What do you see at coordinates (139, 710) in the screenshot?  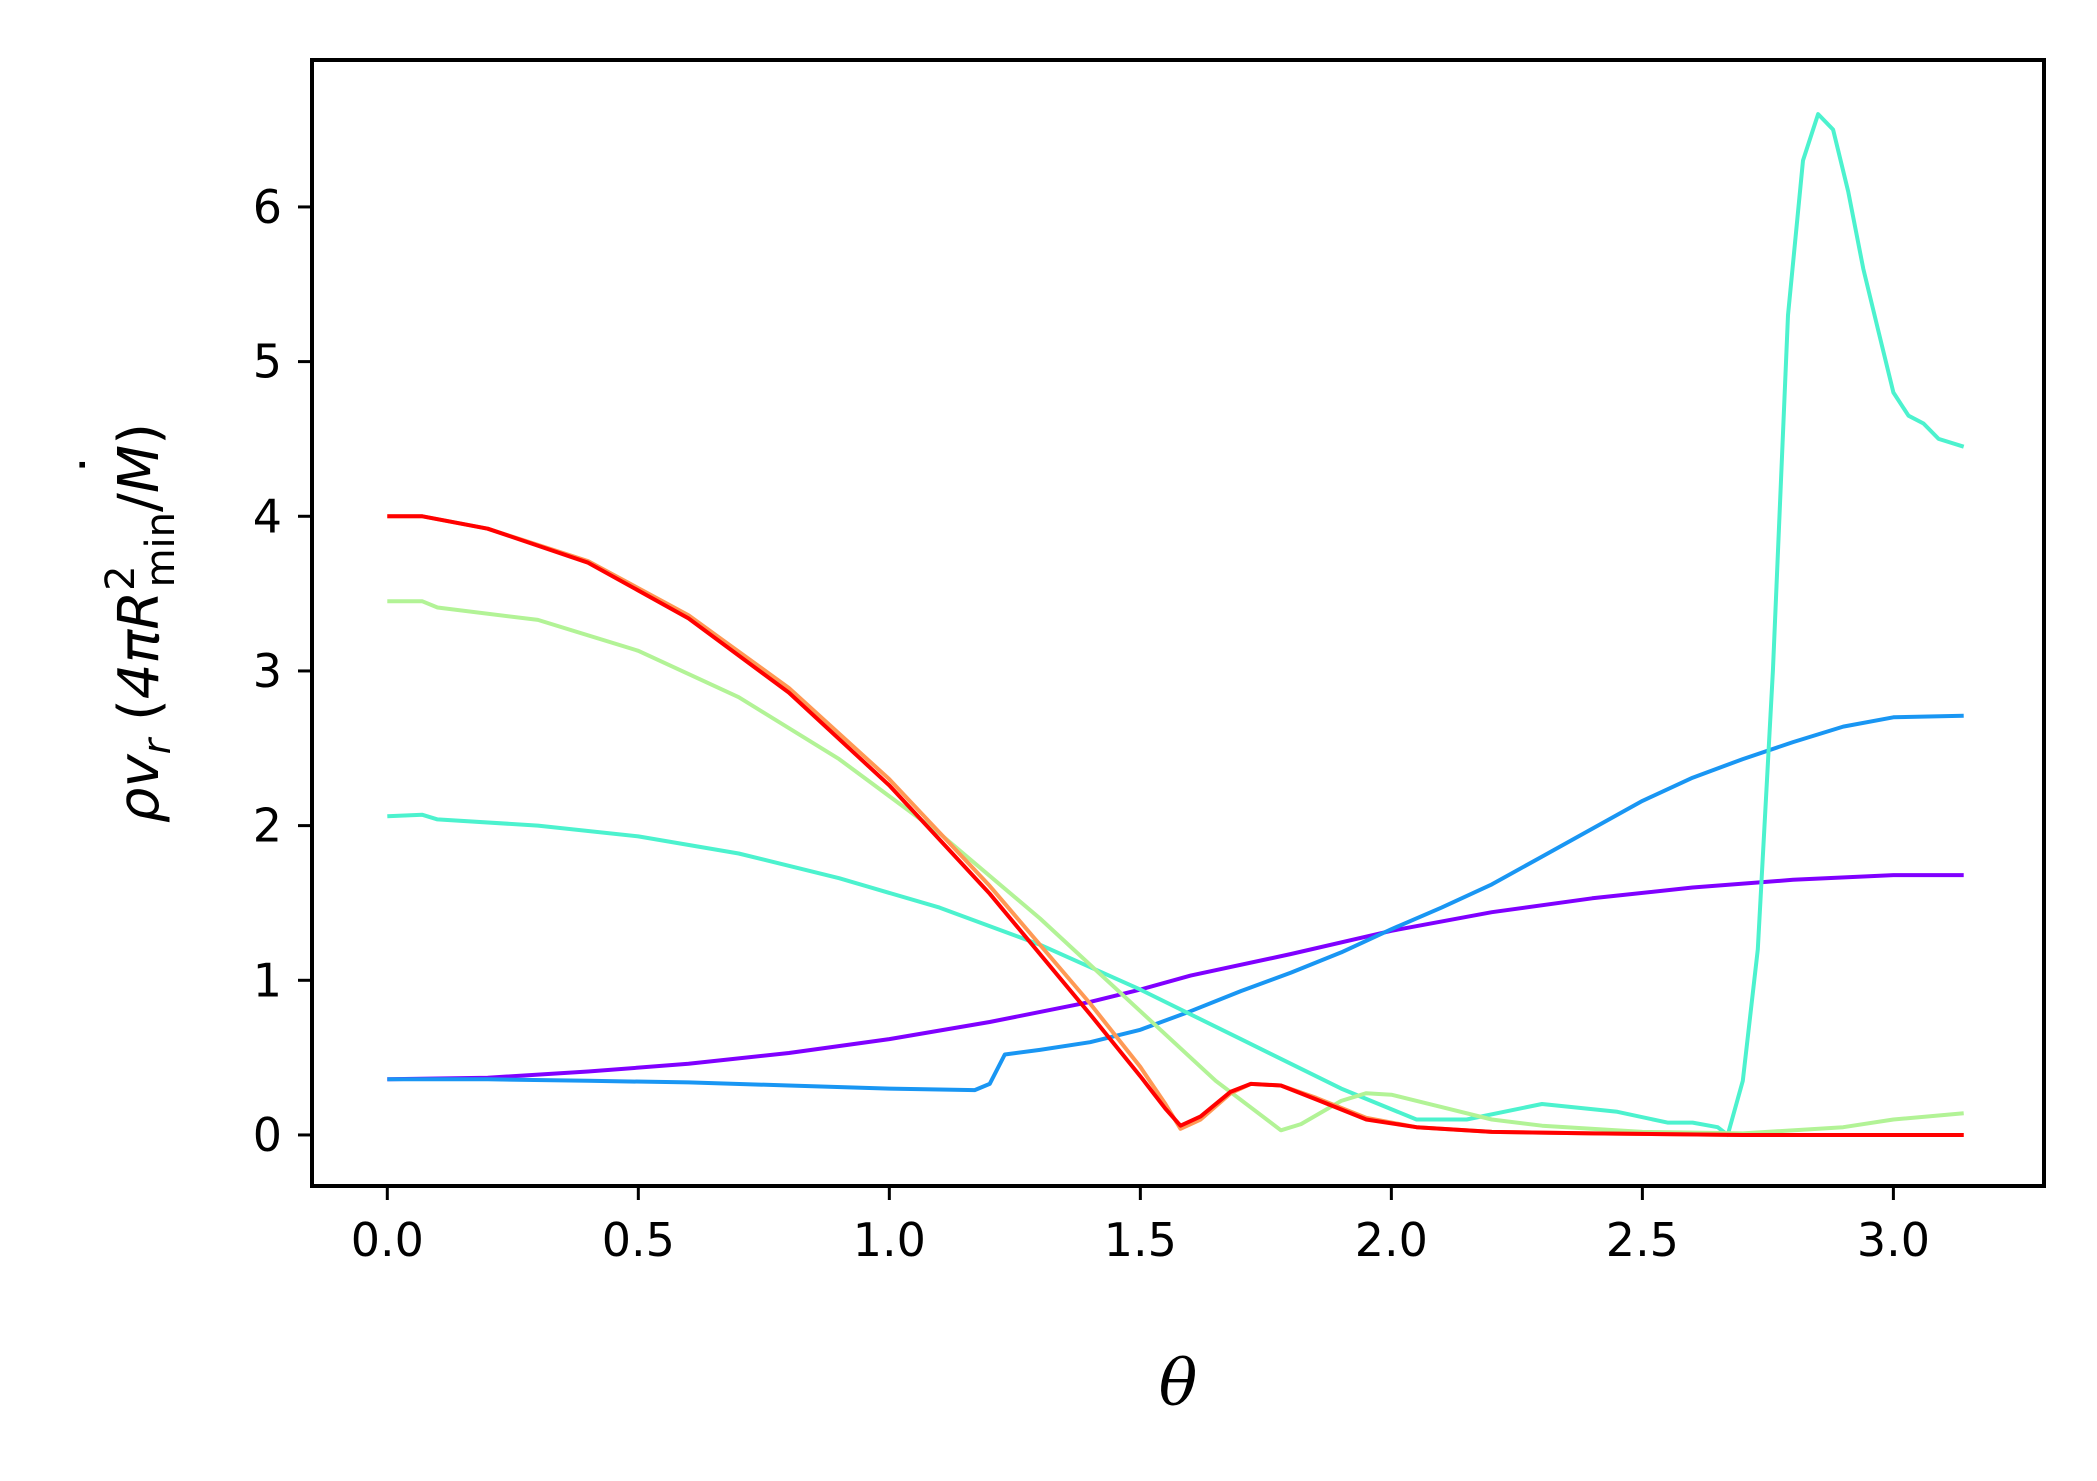 I see `ylabel-open-paren: (` at bounding box center [139, 710].